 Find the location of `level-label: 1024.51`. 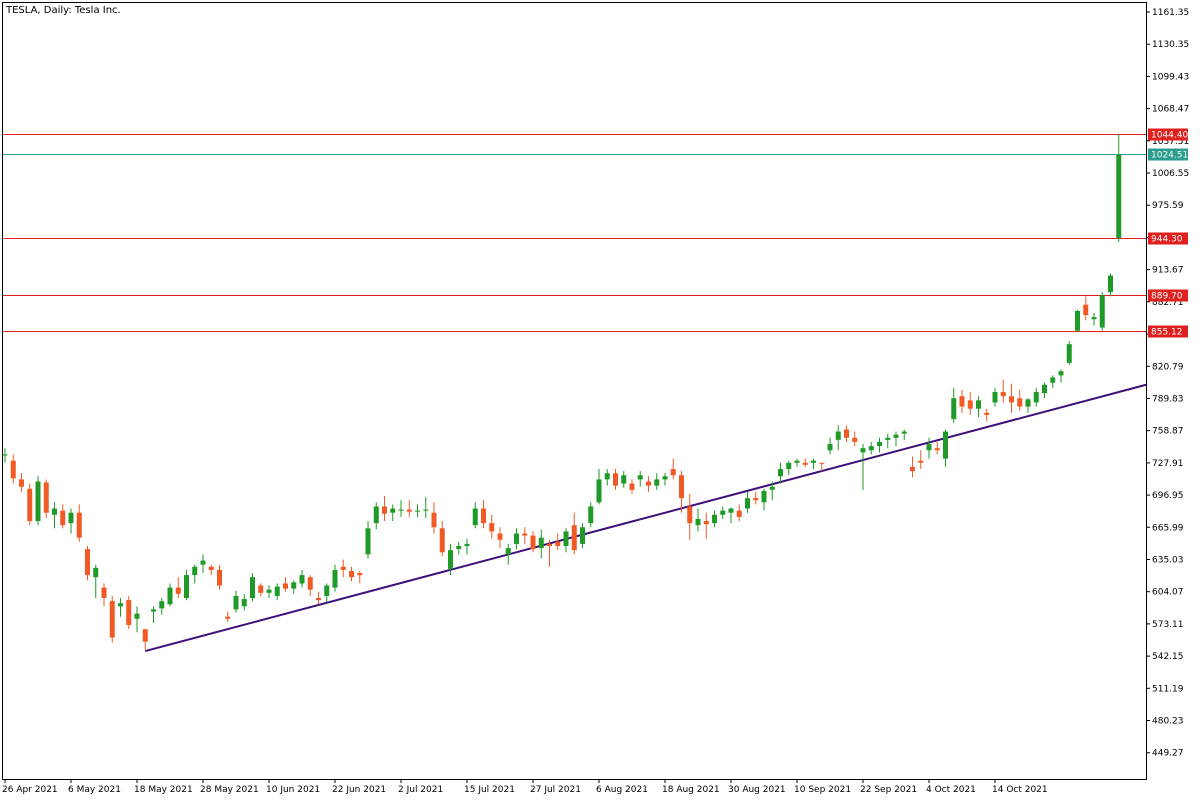

level-label: 1024.51 is located at coordinates (1169, 156).